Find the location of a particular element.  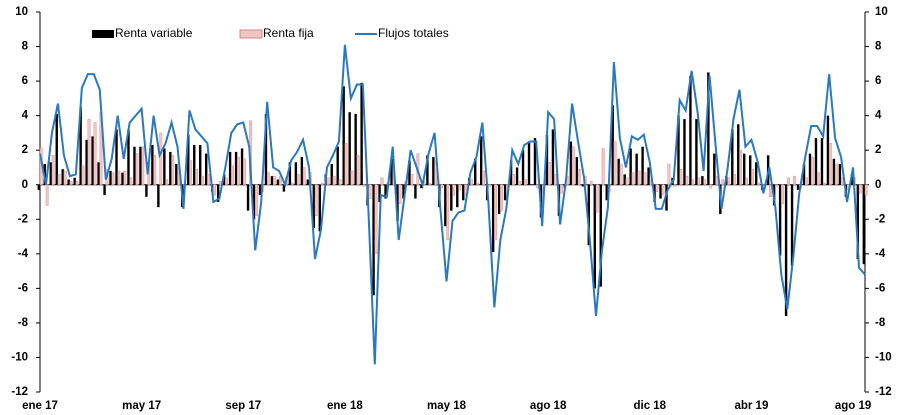

y-tick-label: 4 is located at coordinates (25, 116).